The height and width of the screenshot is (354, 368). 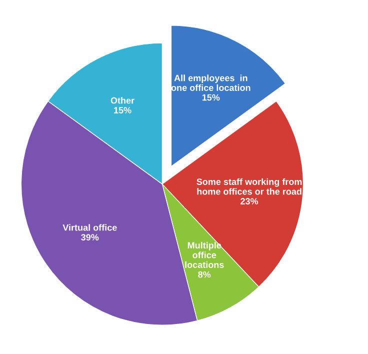 What do you see at coordinates (89, 227) in the screenshot?
I see `slice-label: Virtual office` at bounding box center [89, 227].